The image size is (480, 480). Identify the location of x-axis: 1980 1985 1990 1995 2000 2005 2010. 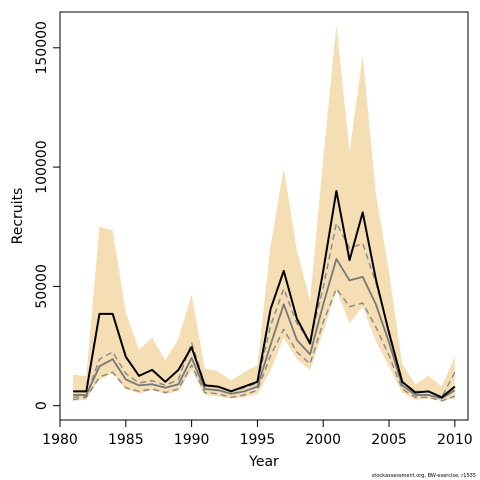
(257, 434).